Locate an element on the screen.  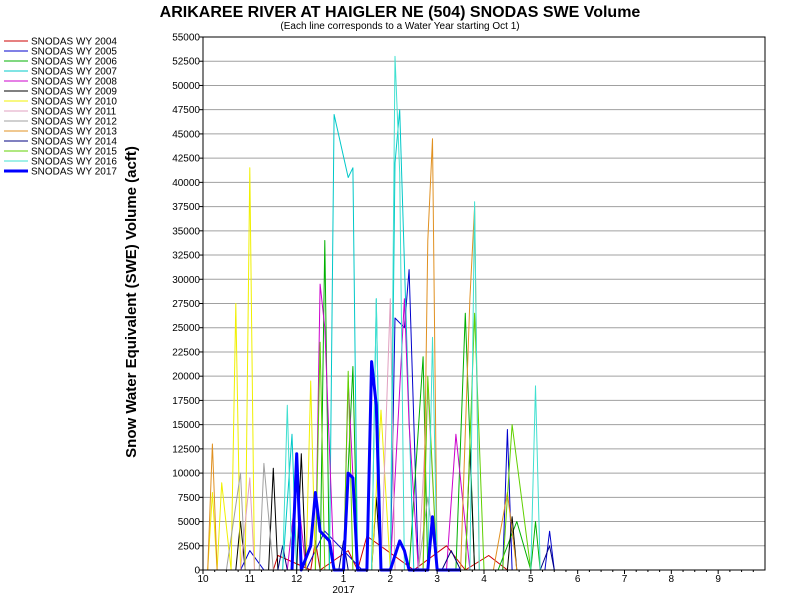
y-tick-label: 5000 is located at coordinates (189, 522).